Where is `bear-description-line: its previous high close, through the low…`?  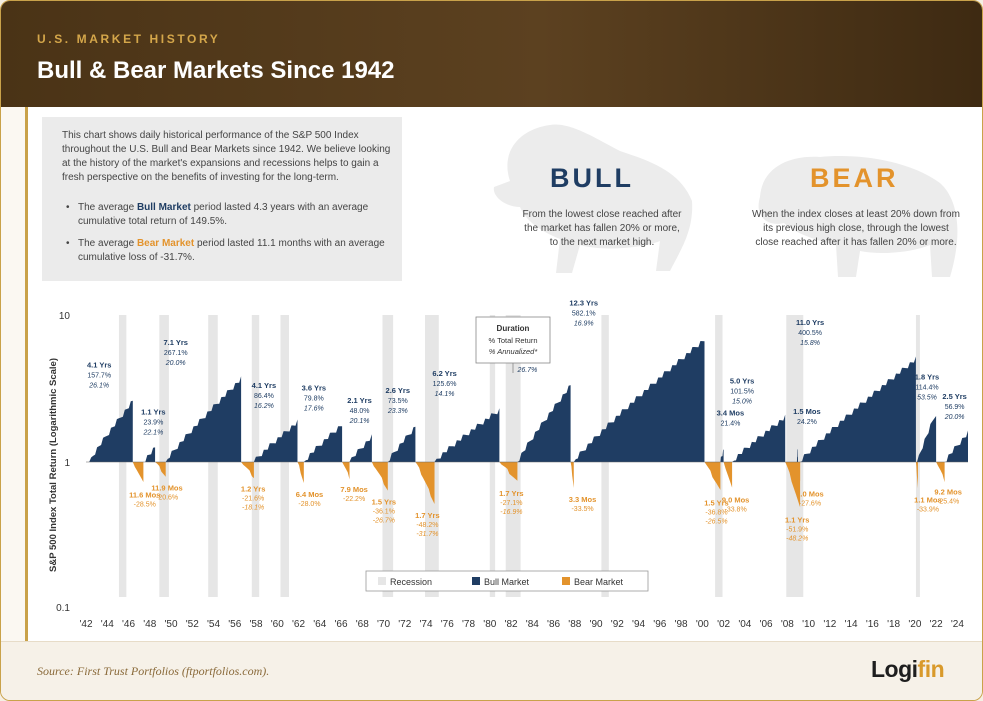
bear-description-line: its previous high close, through the low… is located at coordinates (856, 228).